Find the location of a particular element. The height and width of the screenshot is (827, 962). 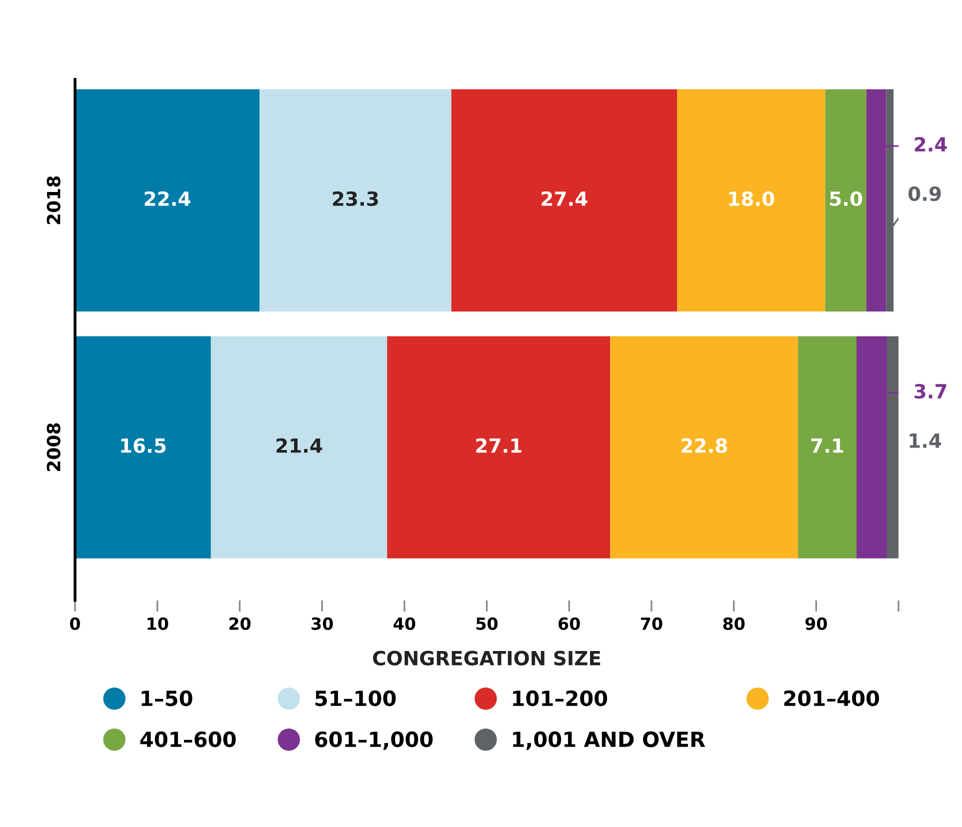

data-label: 7.1 is located at coordinates (827, 445).